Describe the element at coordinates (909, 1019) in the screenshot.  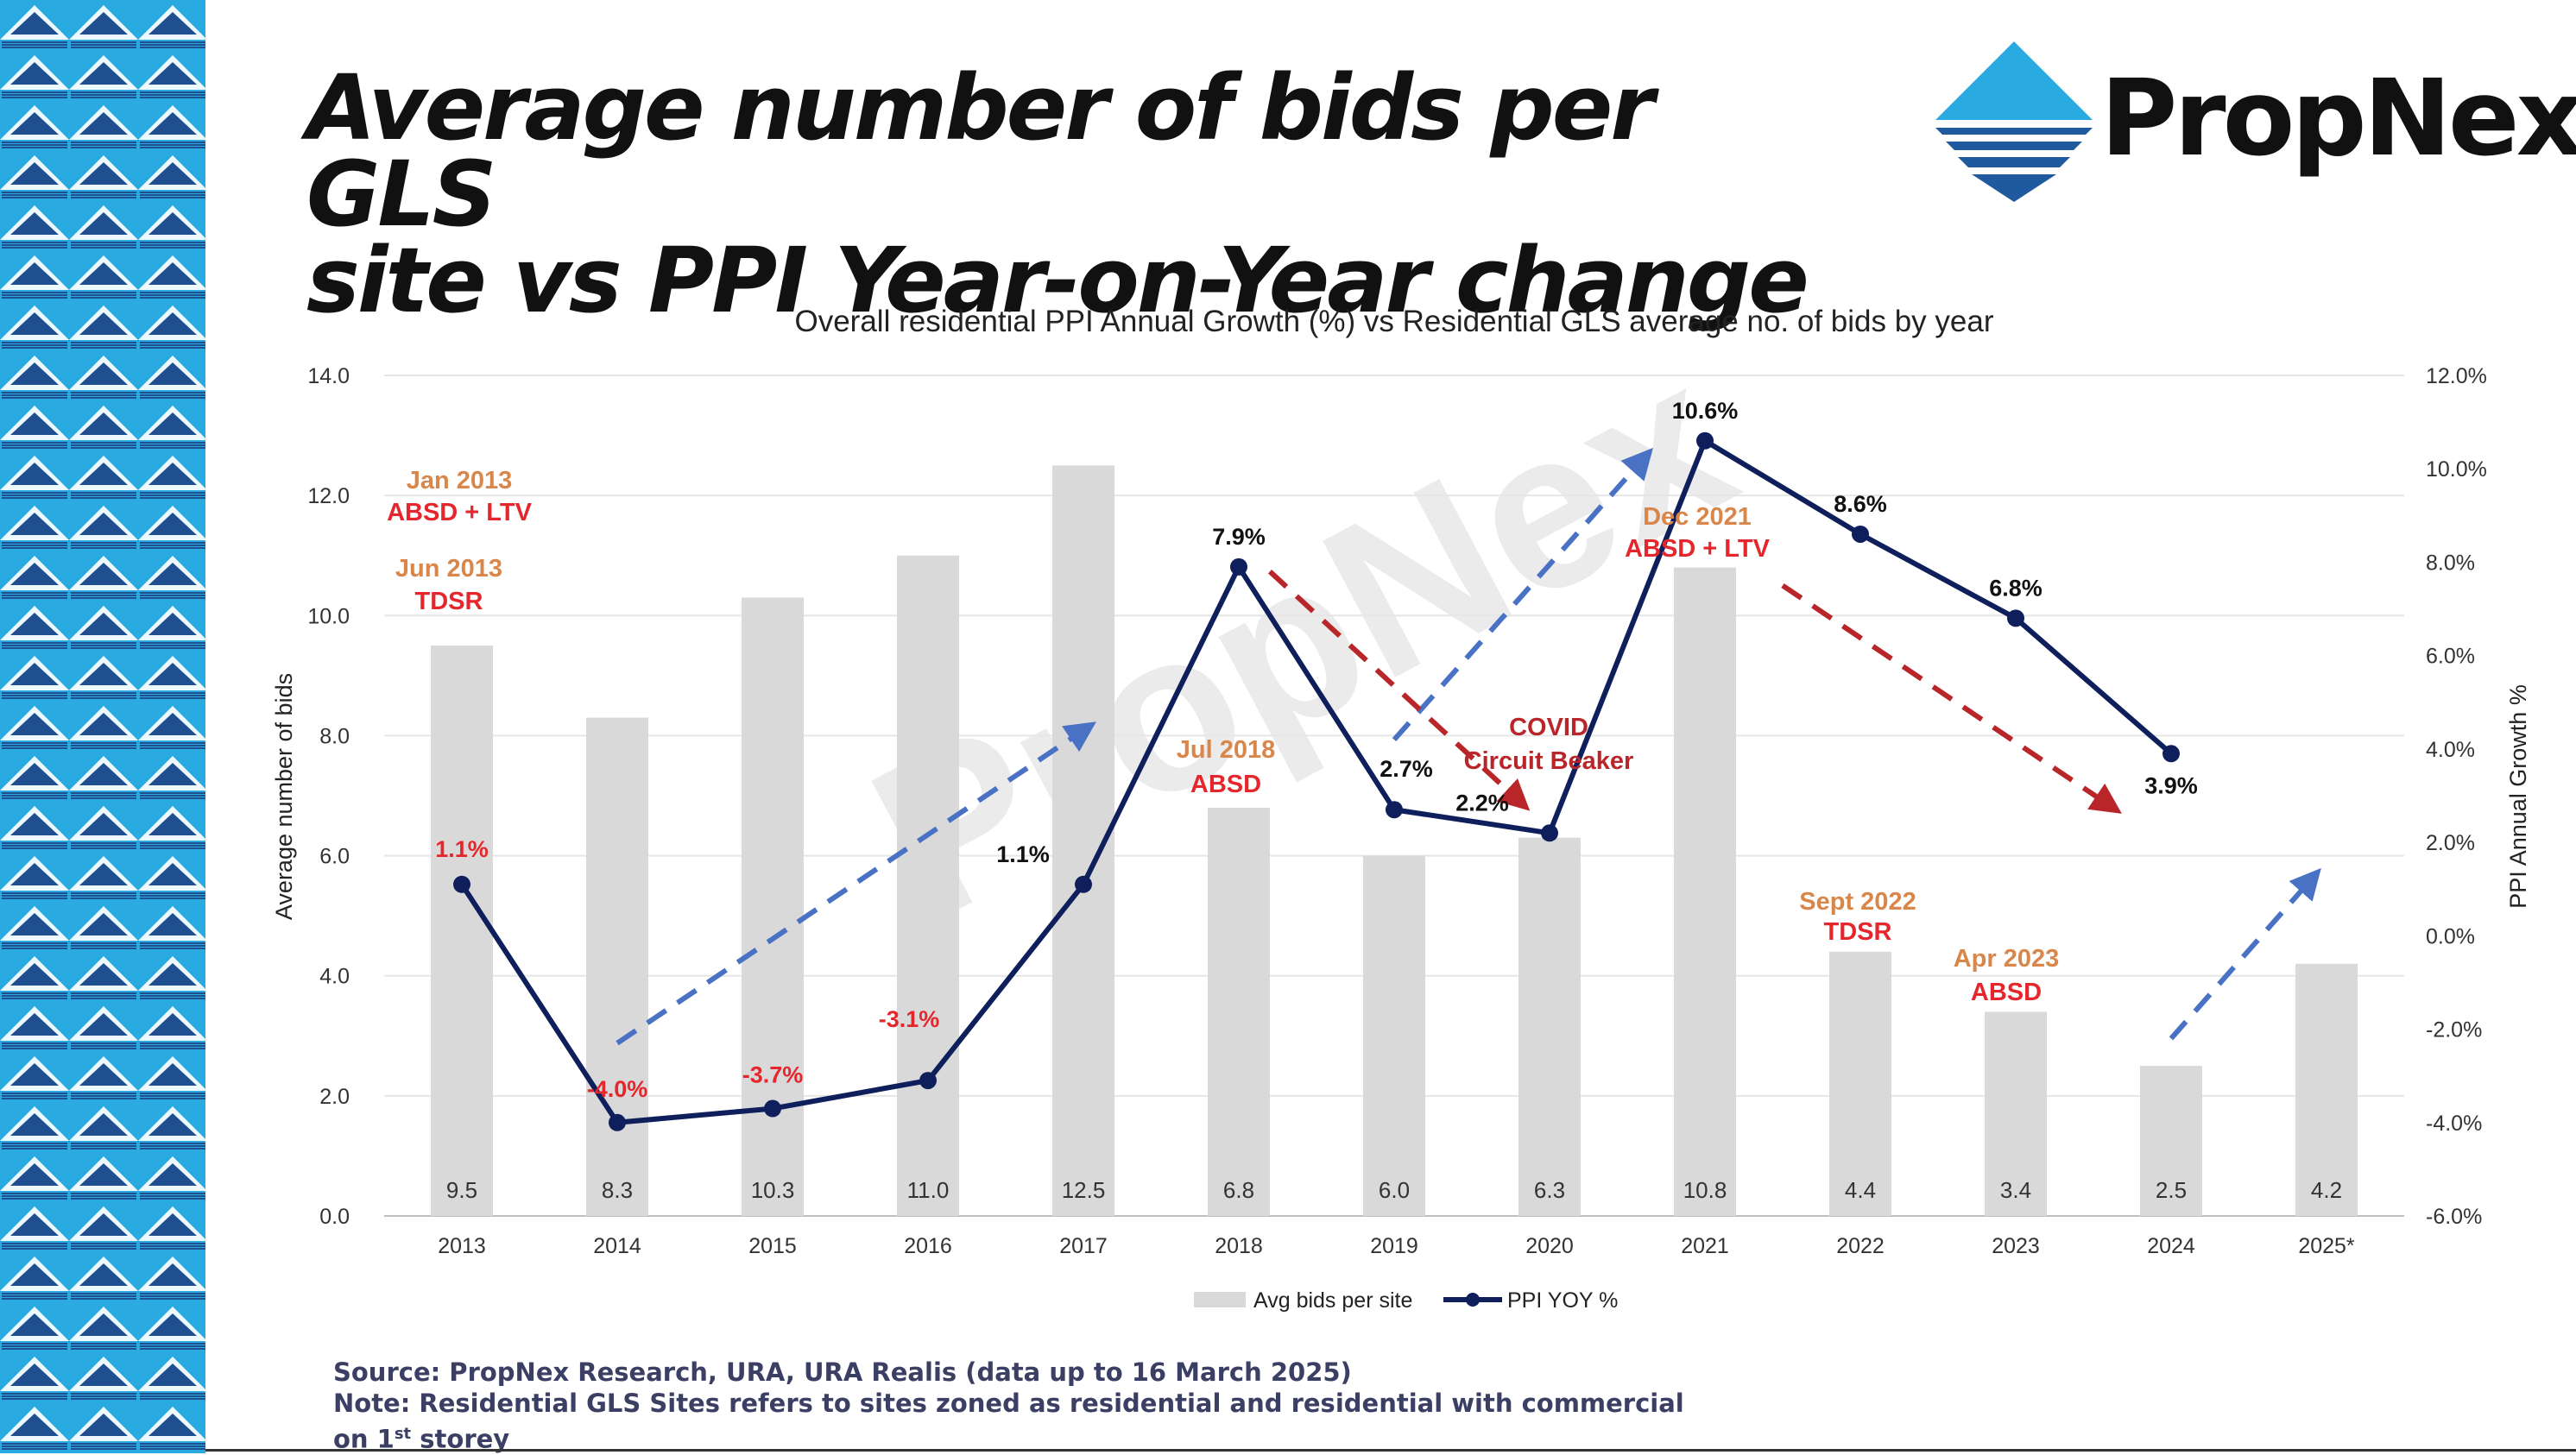
I see `ppi-data-label: -3.1%` at that location.